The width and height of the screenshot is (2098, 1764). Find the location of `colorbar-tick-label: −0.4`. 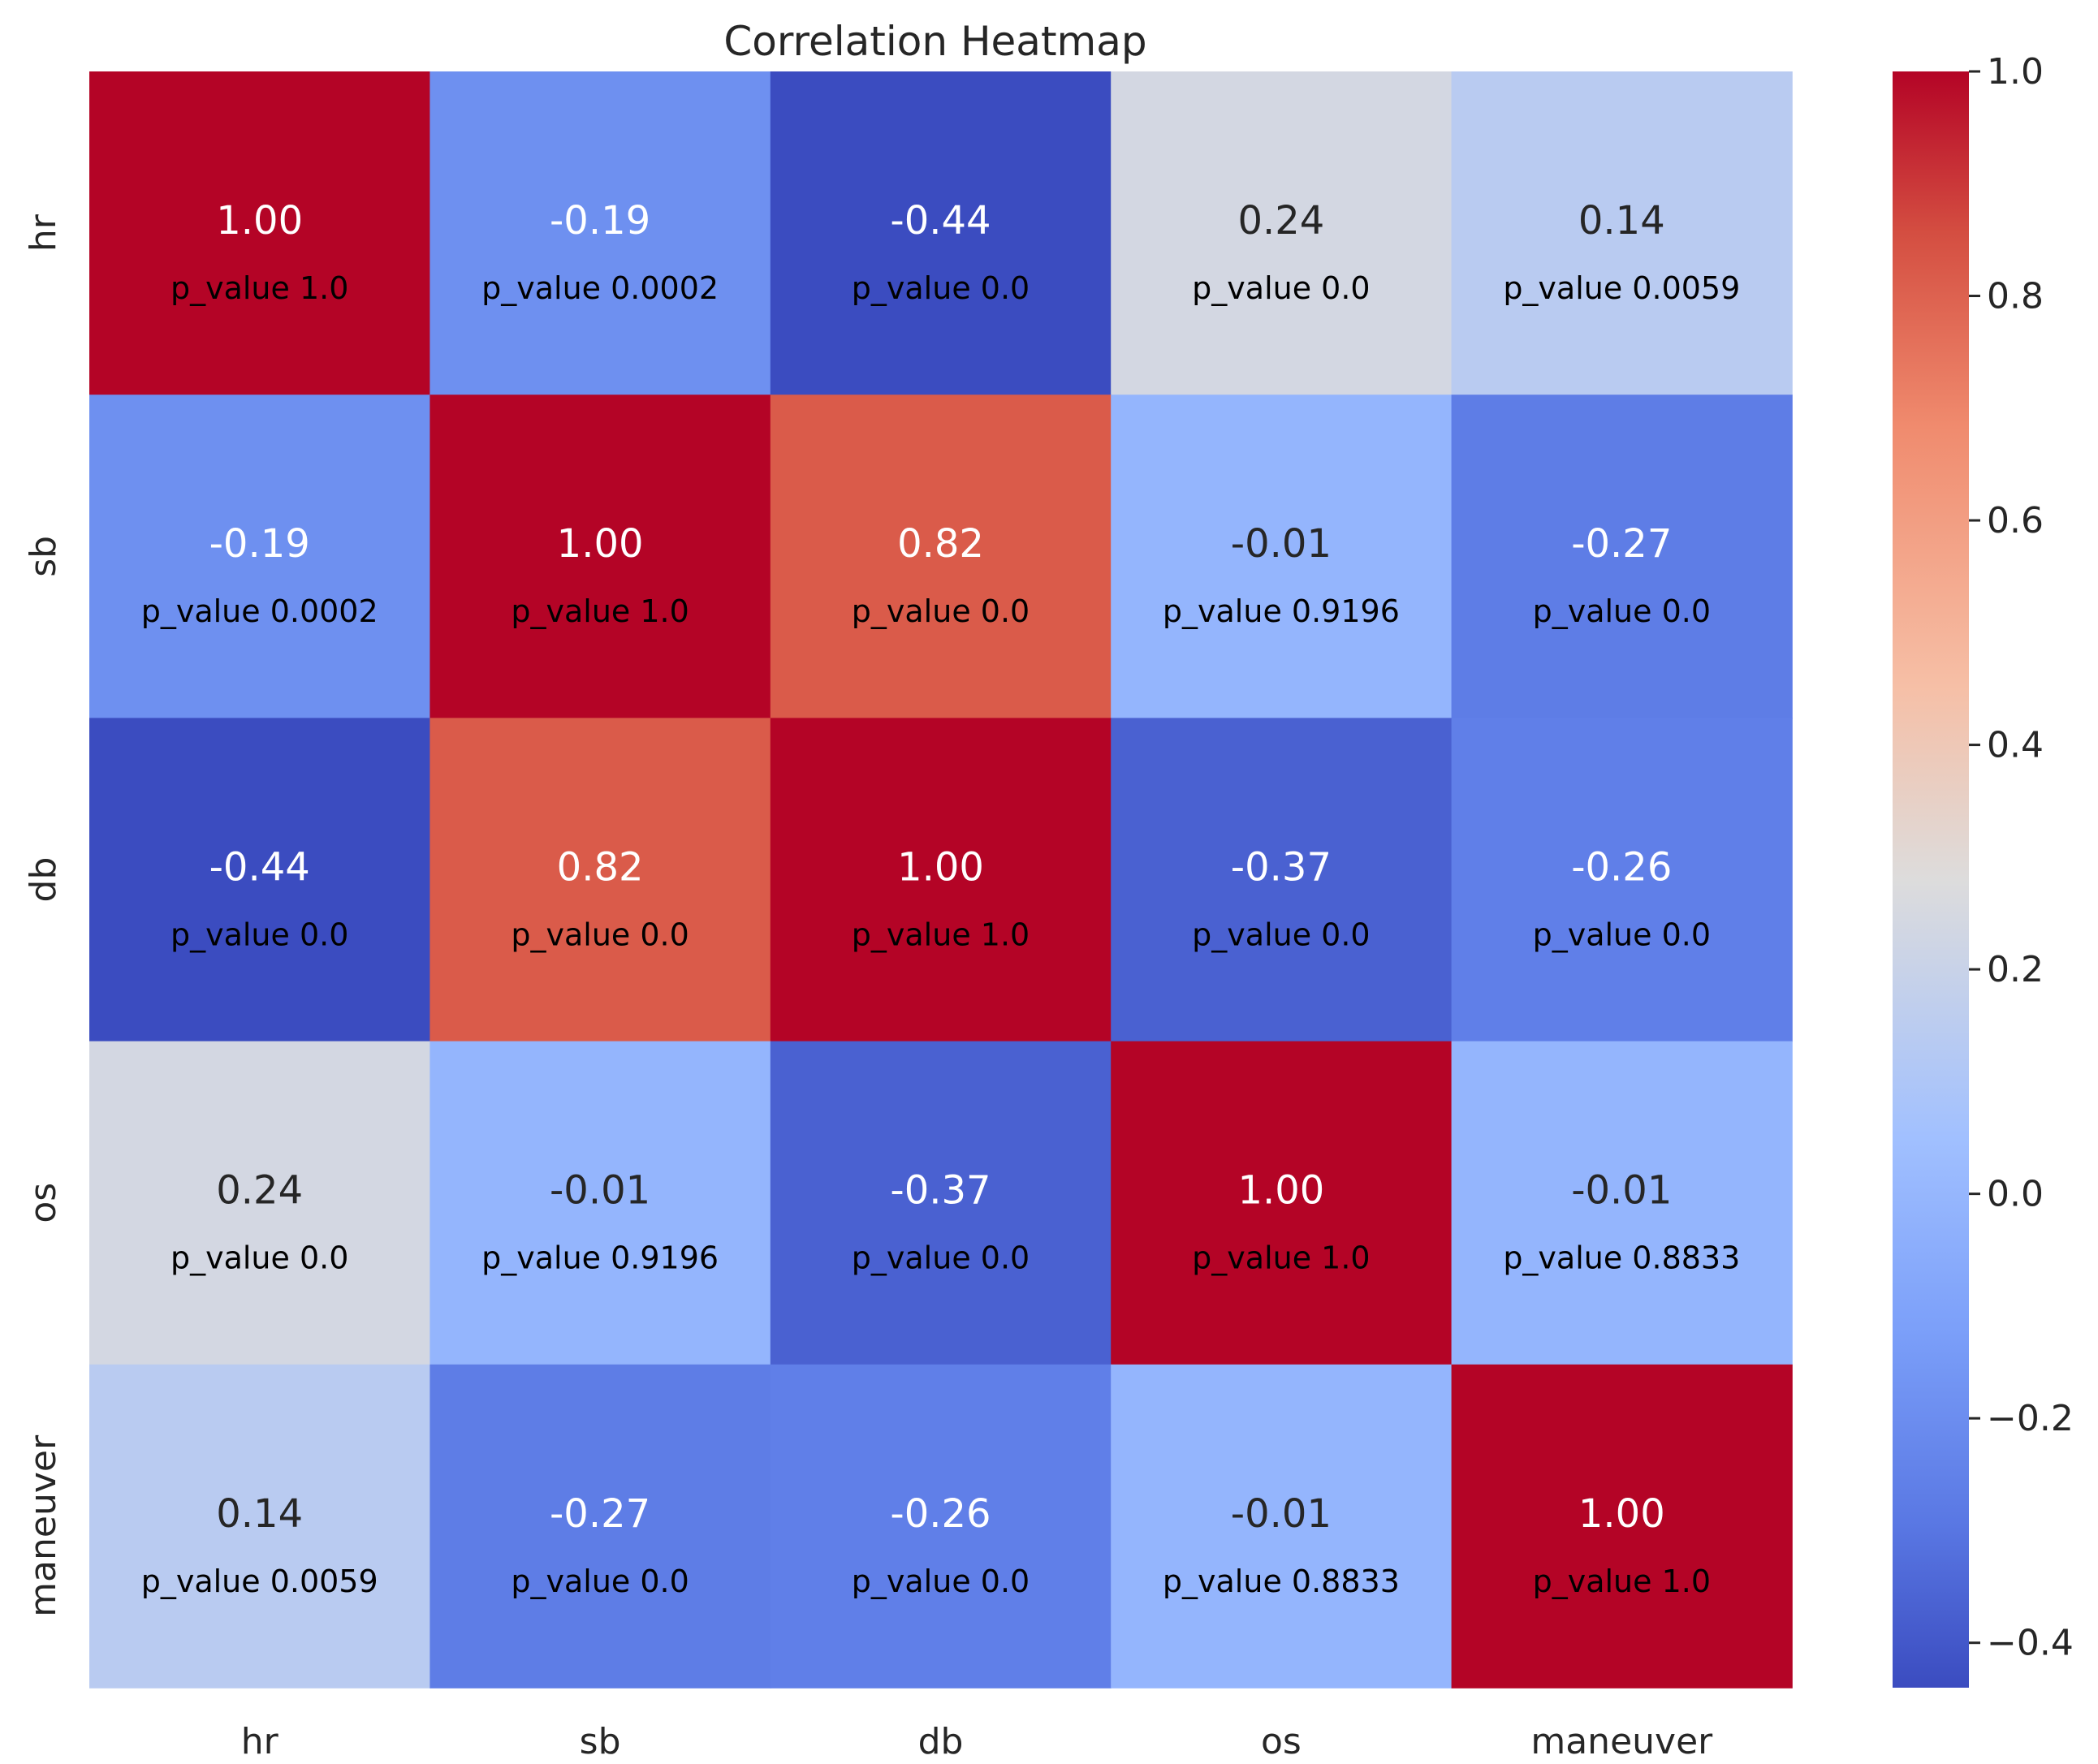

colorbar-tick-label: −0.4 is located at coordinates (2031, 1643).